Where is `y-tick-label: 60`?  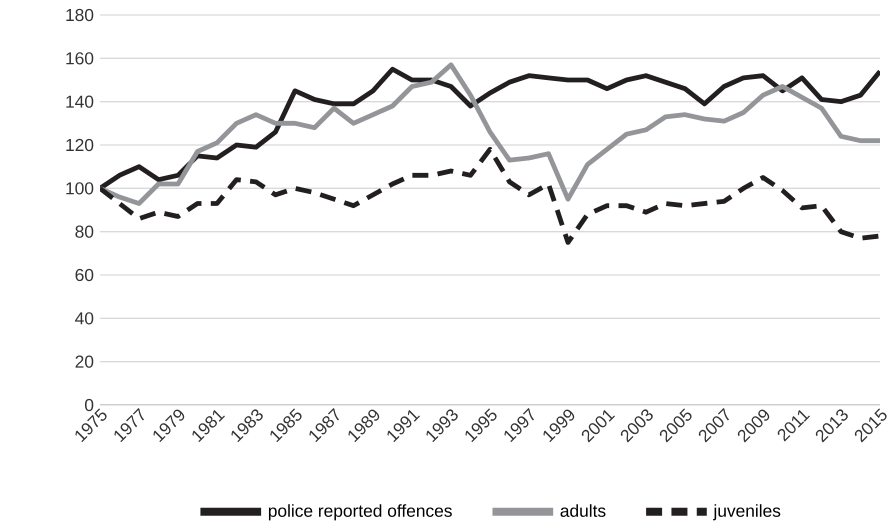
y-tick-label: 60 is located at coordinates (85, 275).